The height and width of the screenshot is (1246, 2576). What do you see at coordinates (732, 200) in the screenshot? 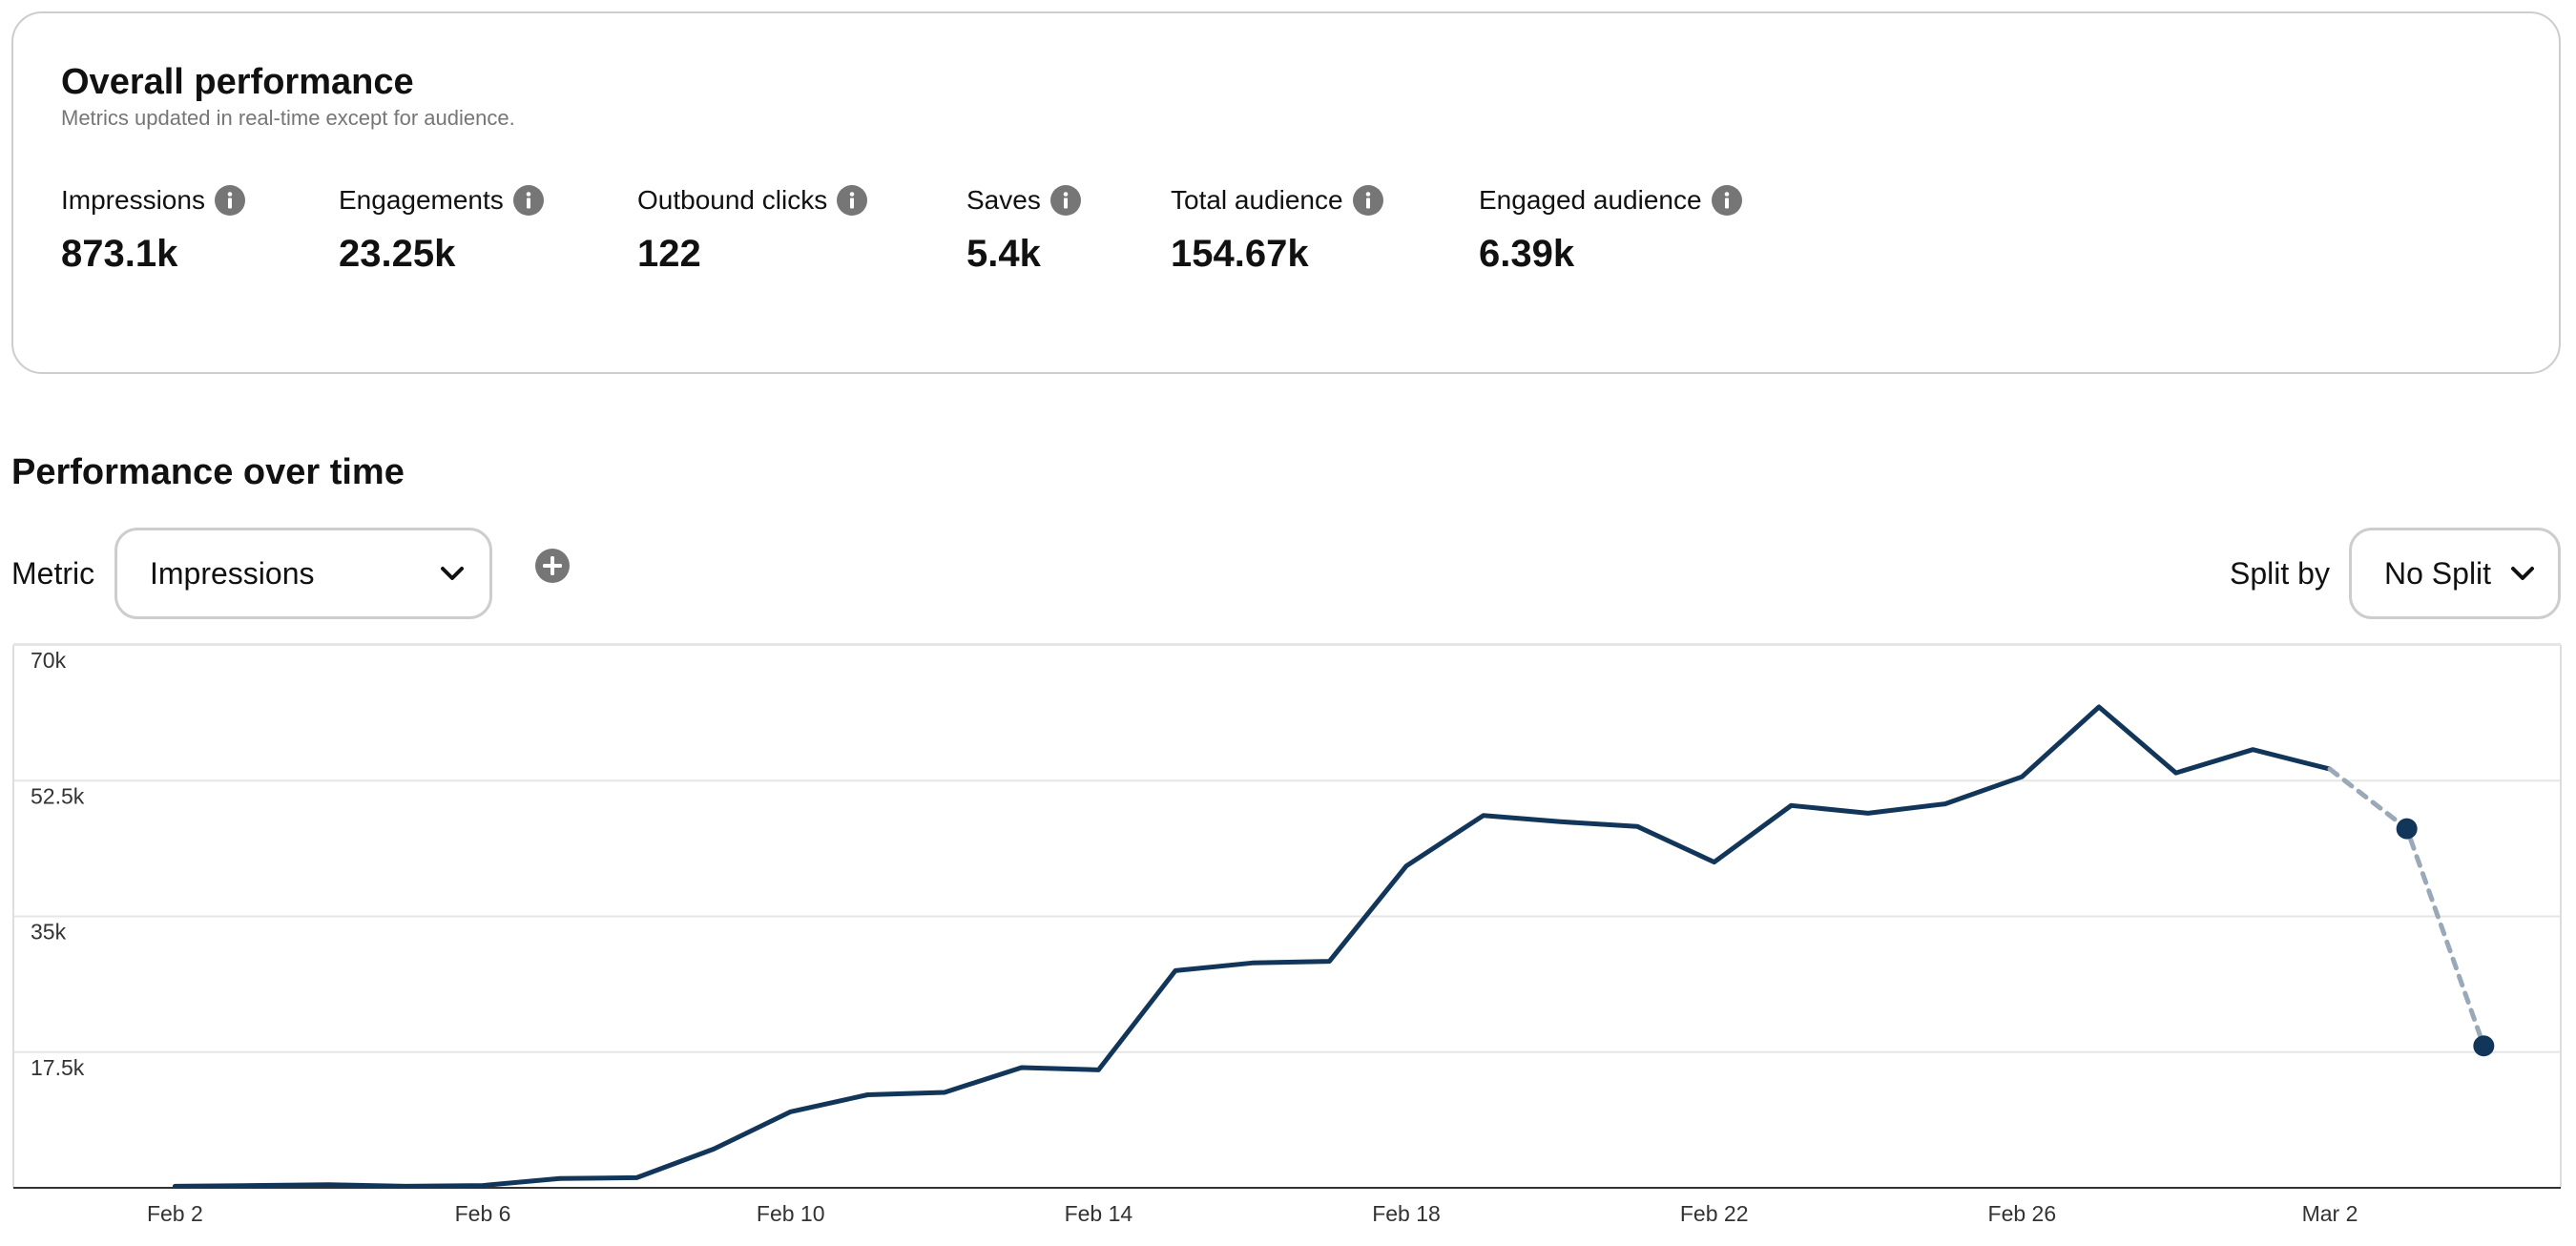
I see `metric-label: Outbound clicks` at bounding box center [732, 200].